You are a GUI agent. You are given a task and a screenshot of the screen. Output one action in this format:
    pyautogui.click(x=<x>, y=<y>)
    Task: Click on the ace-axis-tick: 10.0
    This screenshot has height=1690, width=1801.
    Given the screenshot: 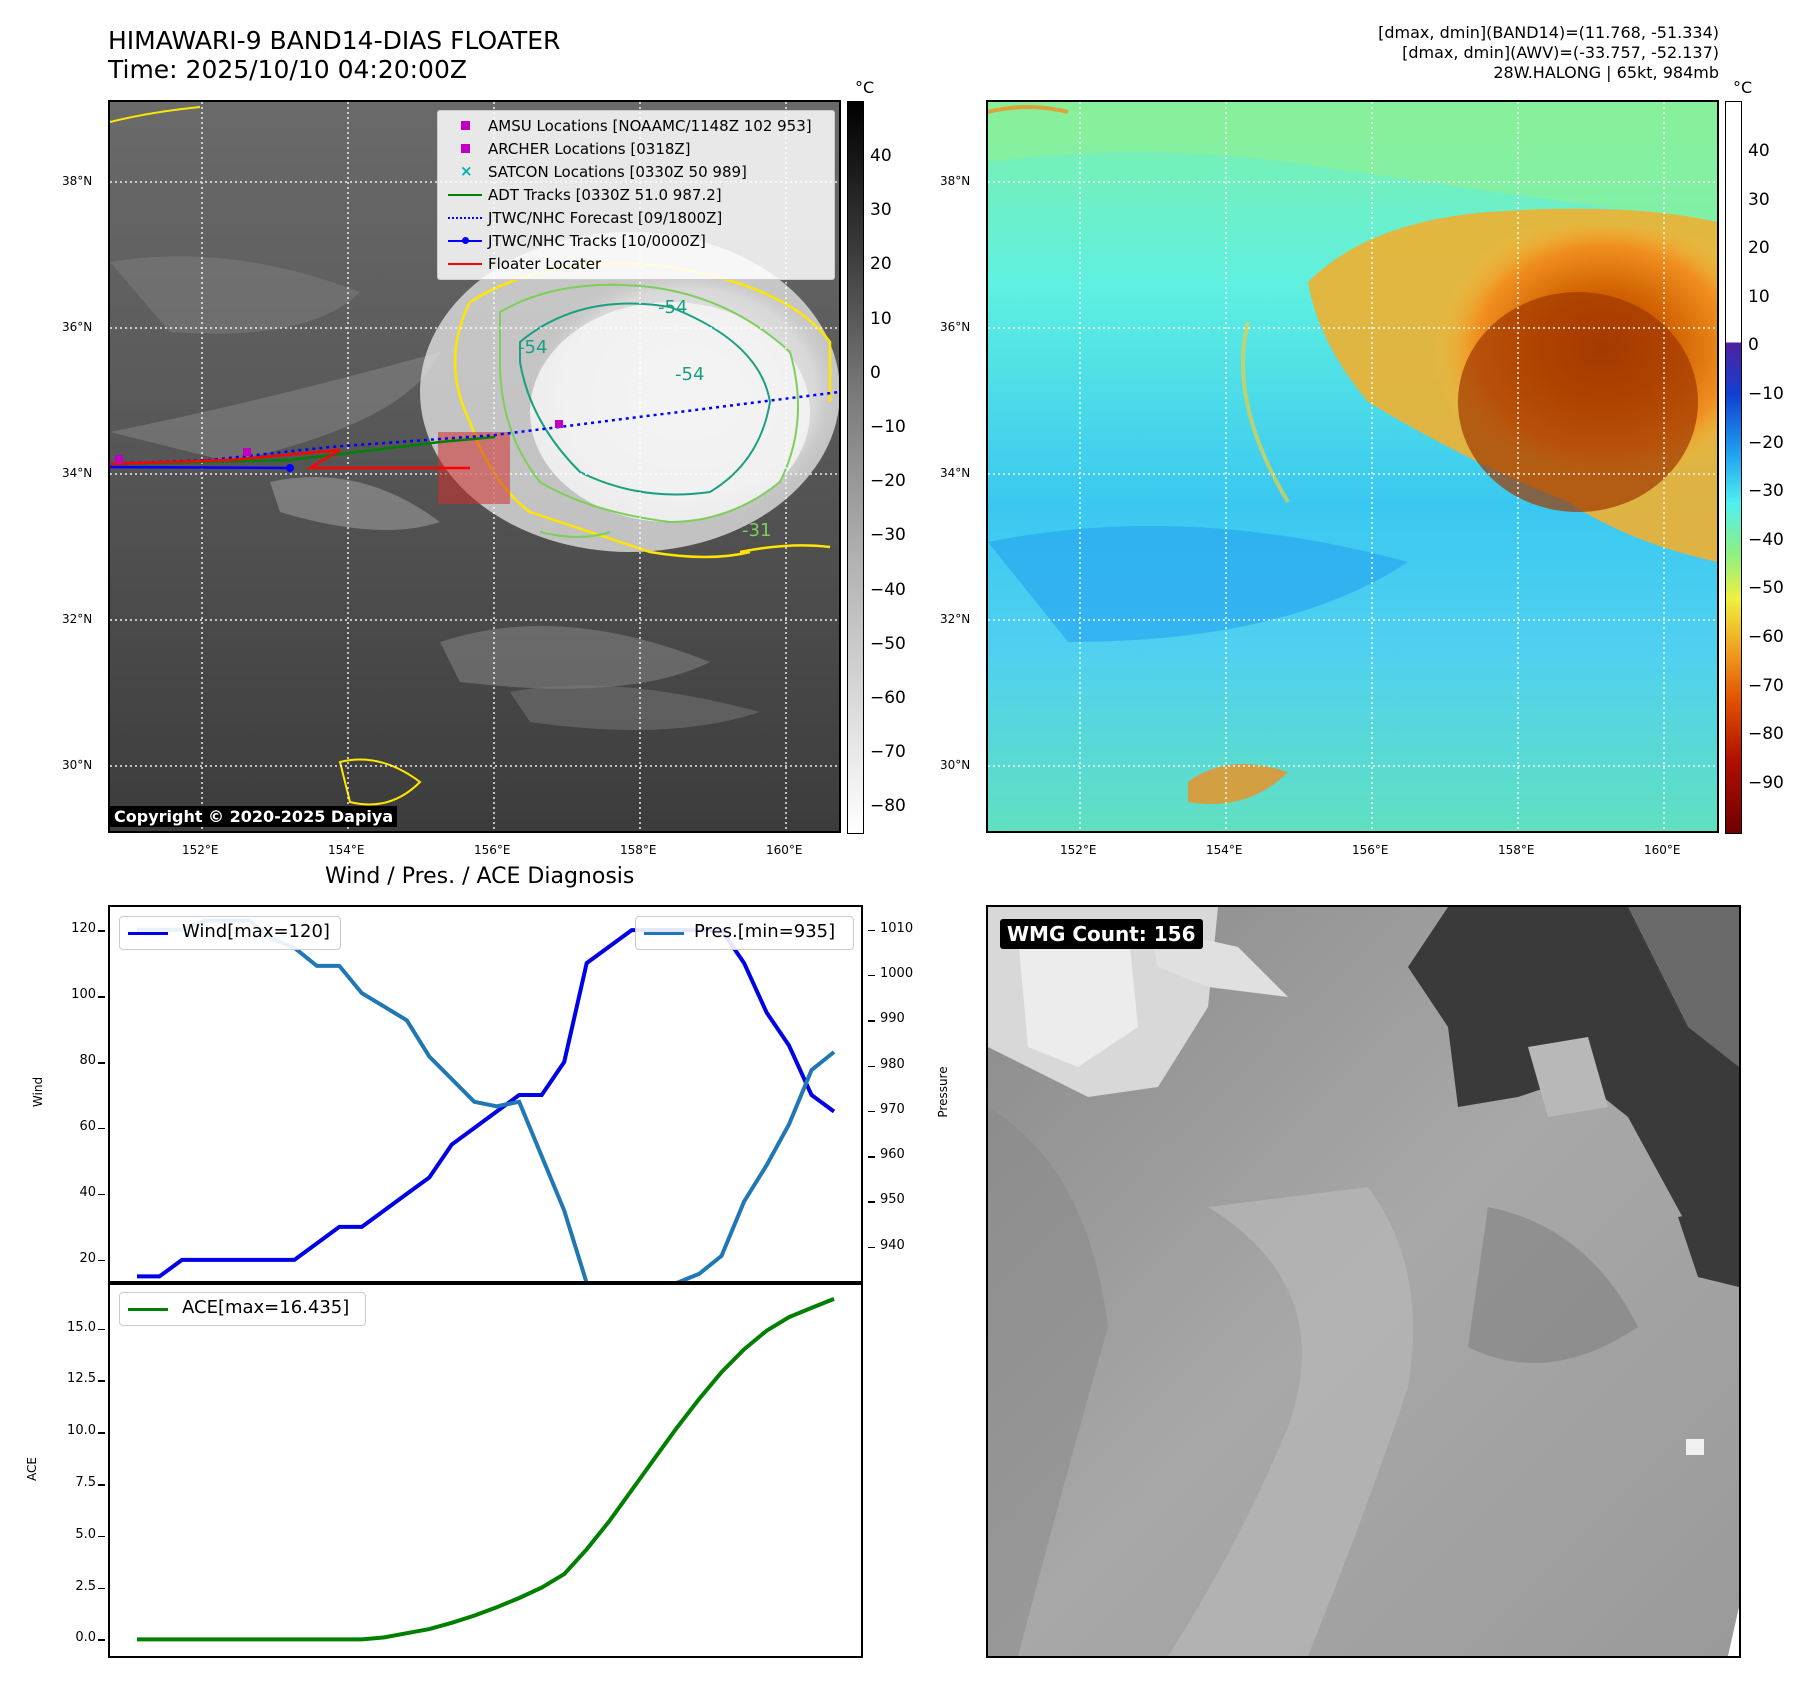 What is the action you would take?
    pyautogui.click(x=81, y=1431)
    